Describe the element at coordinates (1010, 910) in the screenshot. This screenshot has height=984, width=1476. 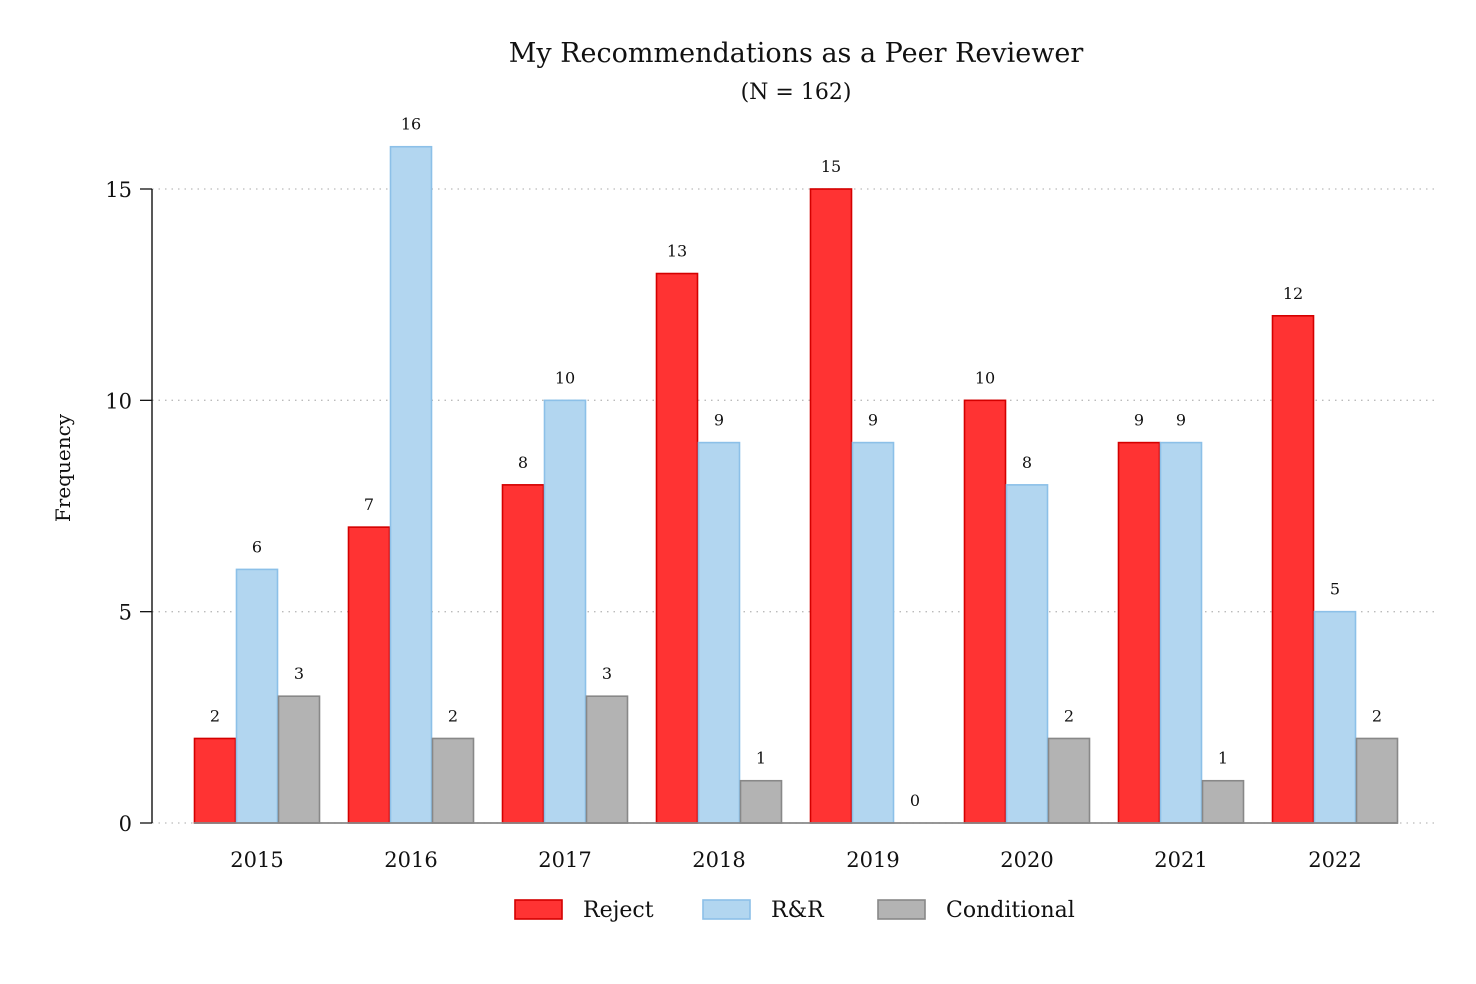
I see `legend-label: Conditional` at that location.